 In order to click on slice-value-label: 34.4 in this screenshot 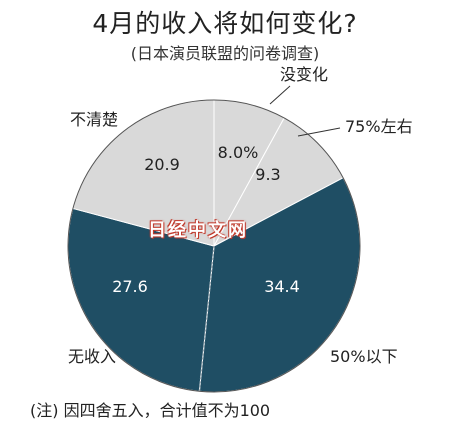, I will do `click(282, 286)`.